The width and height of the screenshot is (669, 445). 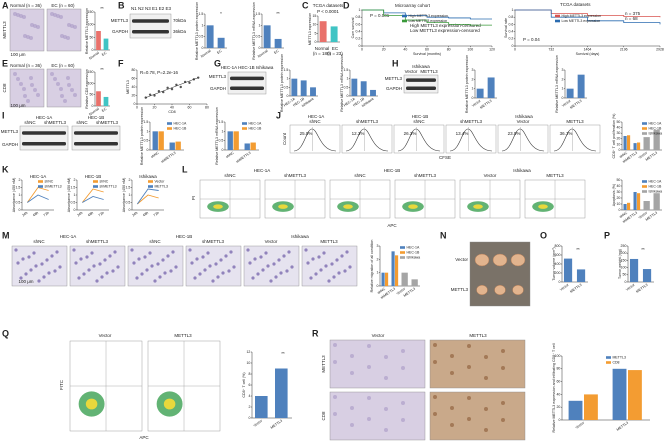 What do you see at coordinates (38, 198) in the screenshot?
I see `line` at bounding box center [38, 198].